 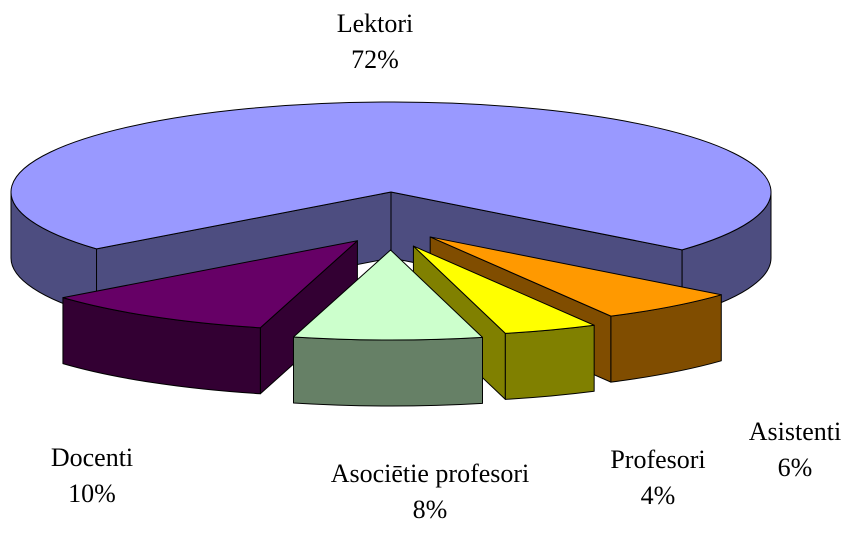 What do you see at coordinates (430, 473) in the screenshot?
I see `category-label: Asociētie profesori` at bounding box center [430, 473].